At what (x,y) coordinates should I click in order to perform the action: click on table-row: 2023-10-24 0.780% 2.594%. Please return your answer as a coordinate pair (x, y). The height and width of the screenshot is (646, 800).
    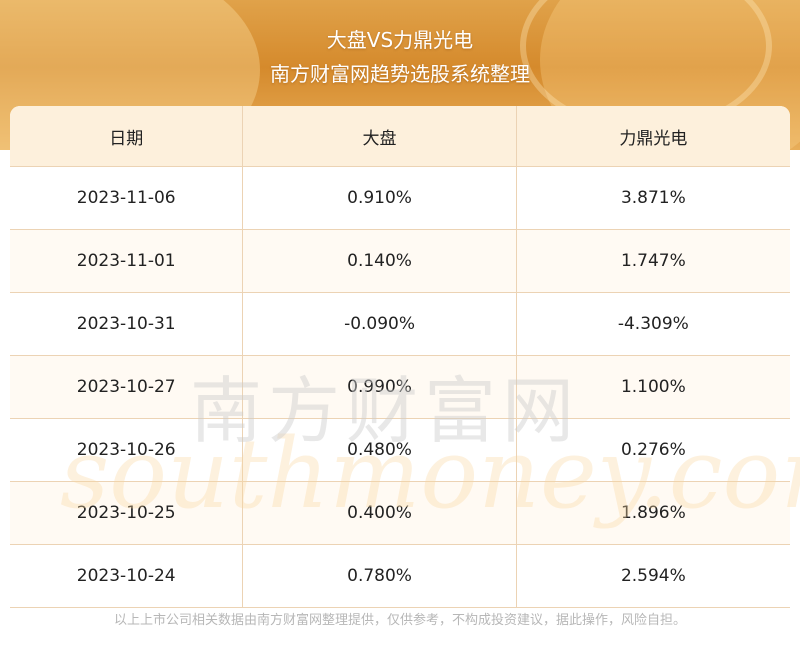
    Looking at the image, I should click on (400, 576).